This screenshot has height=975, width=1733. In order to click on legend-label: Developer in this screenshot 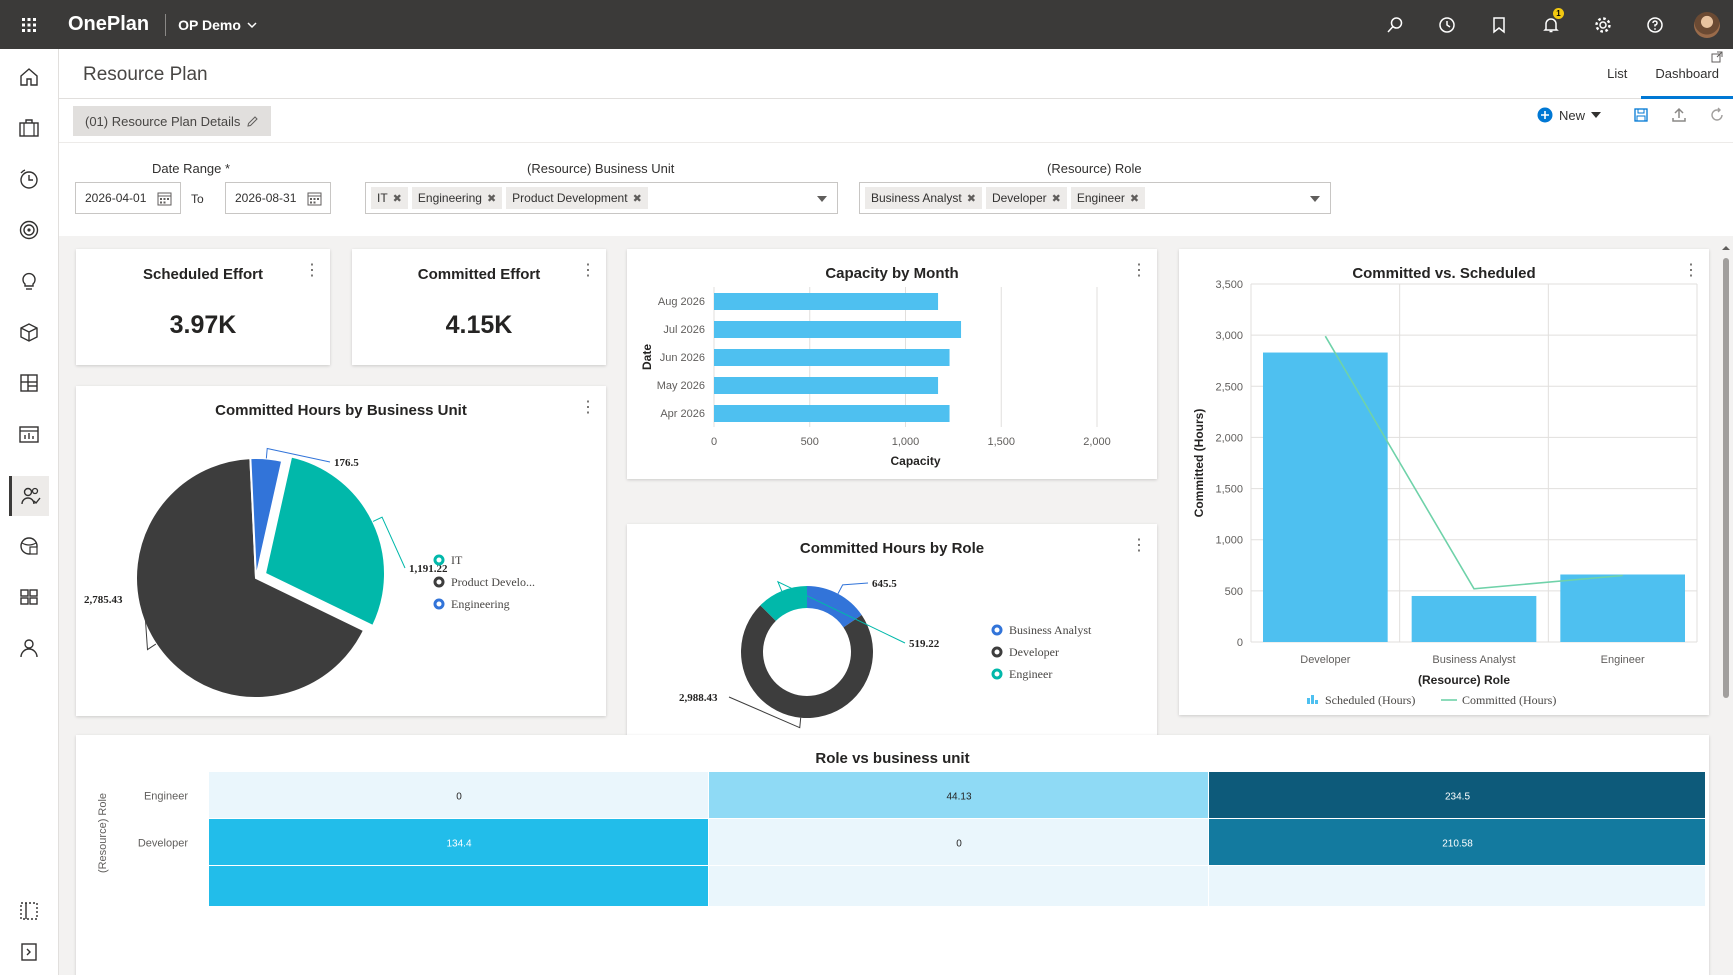, I will do `click(1034, 652)`.